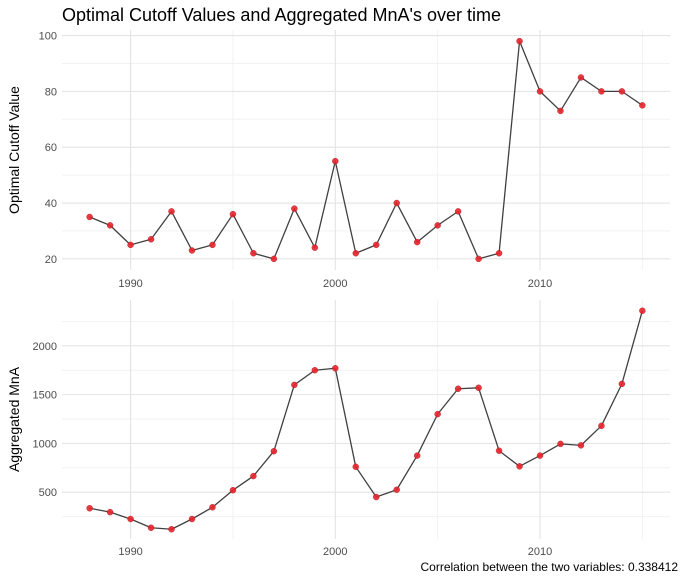 The height and width of the screenshot is (579, 685). What do you see at coordinates (51, 92) in the screenshot?
I see `y-tick-label: 80` at bounding box center [51, 92].